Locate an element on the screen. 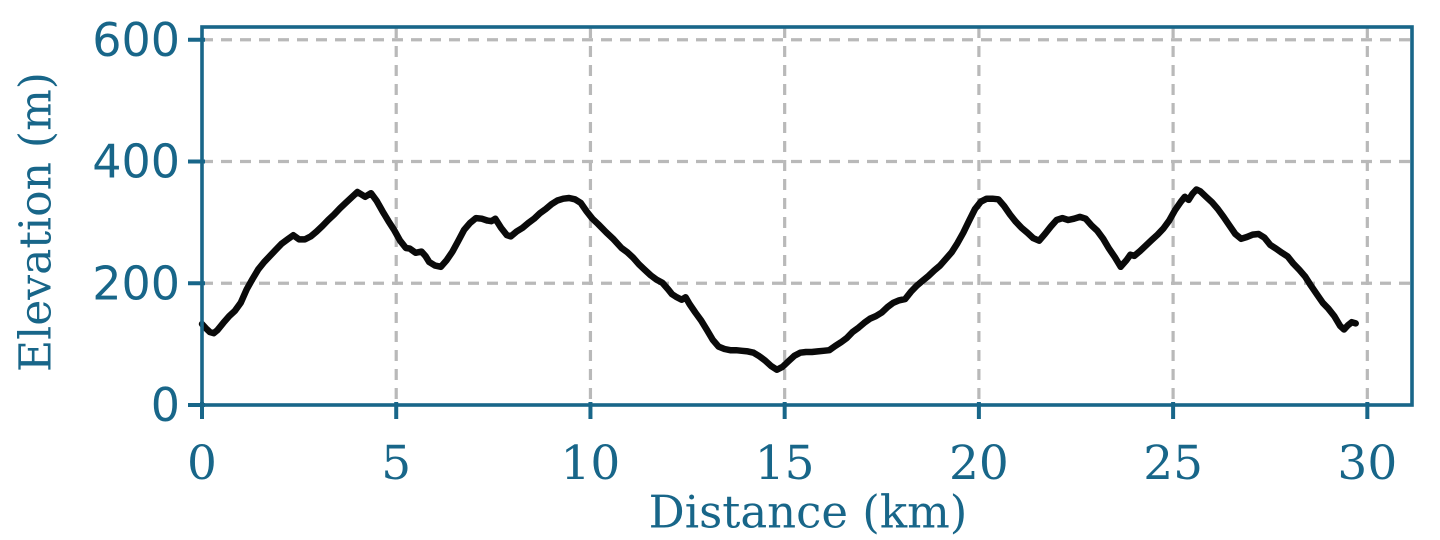 The image size is (1440, 540). y-tick-label: 600 is located at coordinates (136, 40).